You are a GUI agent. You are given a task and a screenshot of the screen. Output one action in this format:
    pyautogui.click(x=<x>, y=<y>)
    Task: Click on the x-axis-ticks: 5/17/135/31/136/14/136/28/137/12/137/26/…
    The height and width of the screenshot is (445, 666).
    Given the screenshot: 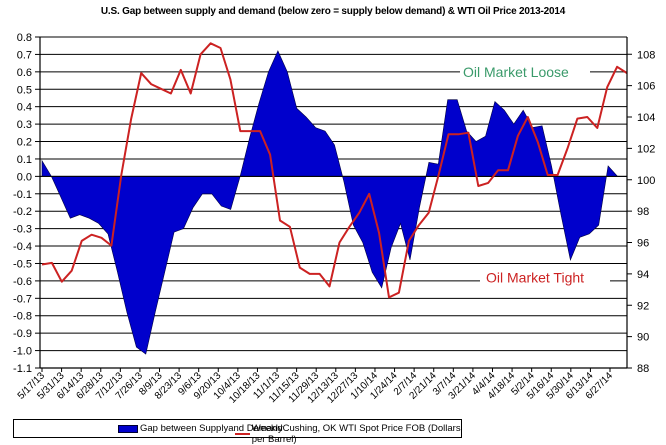 What is the action you would take?
    pyautogui.click(x=315, y=387)
    